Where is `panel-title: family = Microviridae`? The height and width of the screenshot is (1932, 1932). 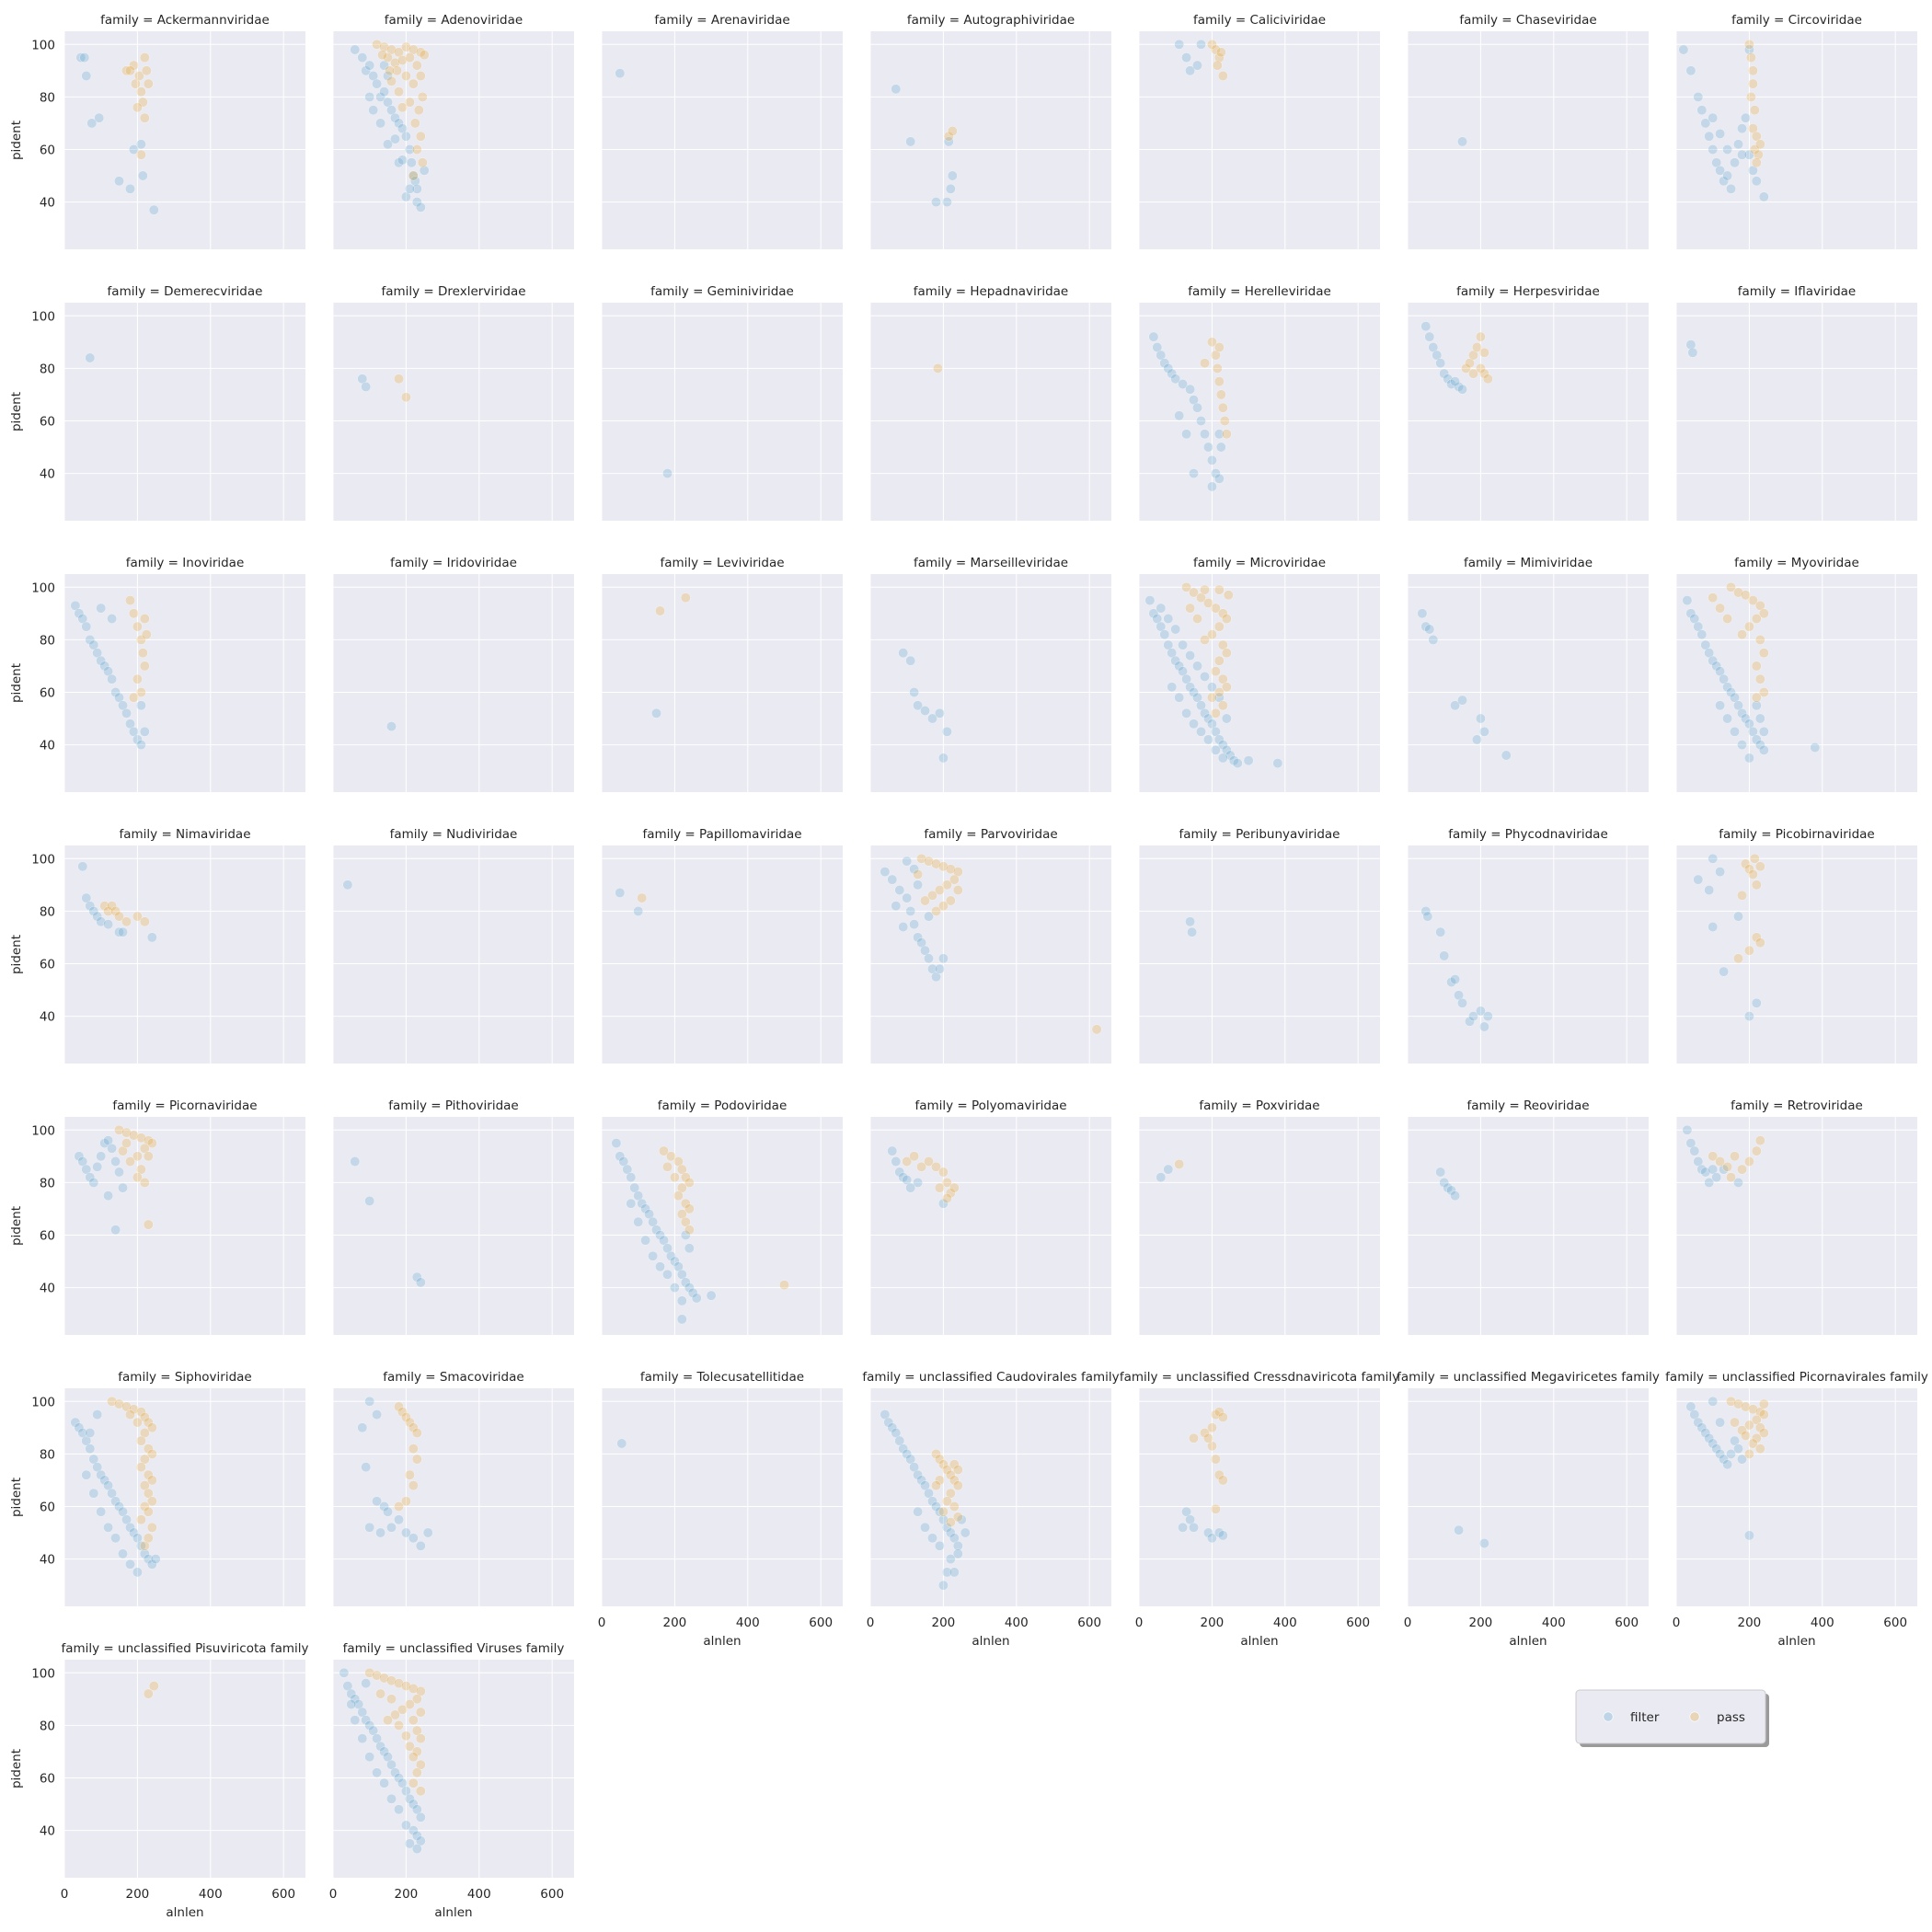 panel-title: family = Microviridae is located at coordinates (1259, 563).